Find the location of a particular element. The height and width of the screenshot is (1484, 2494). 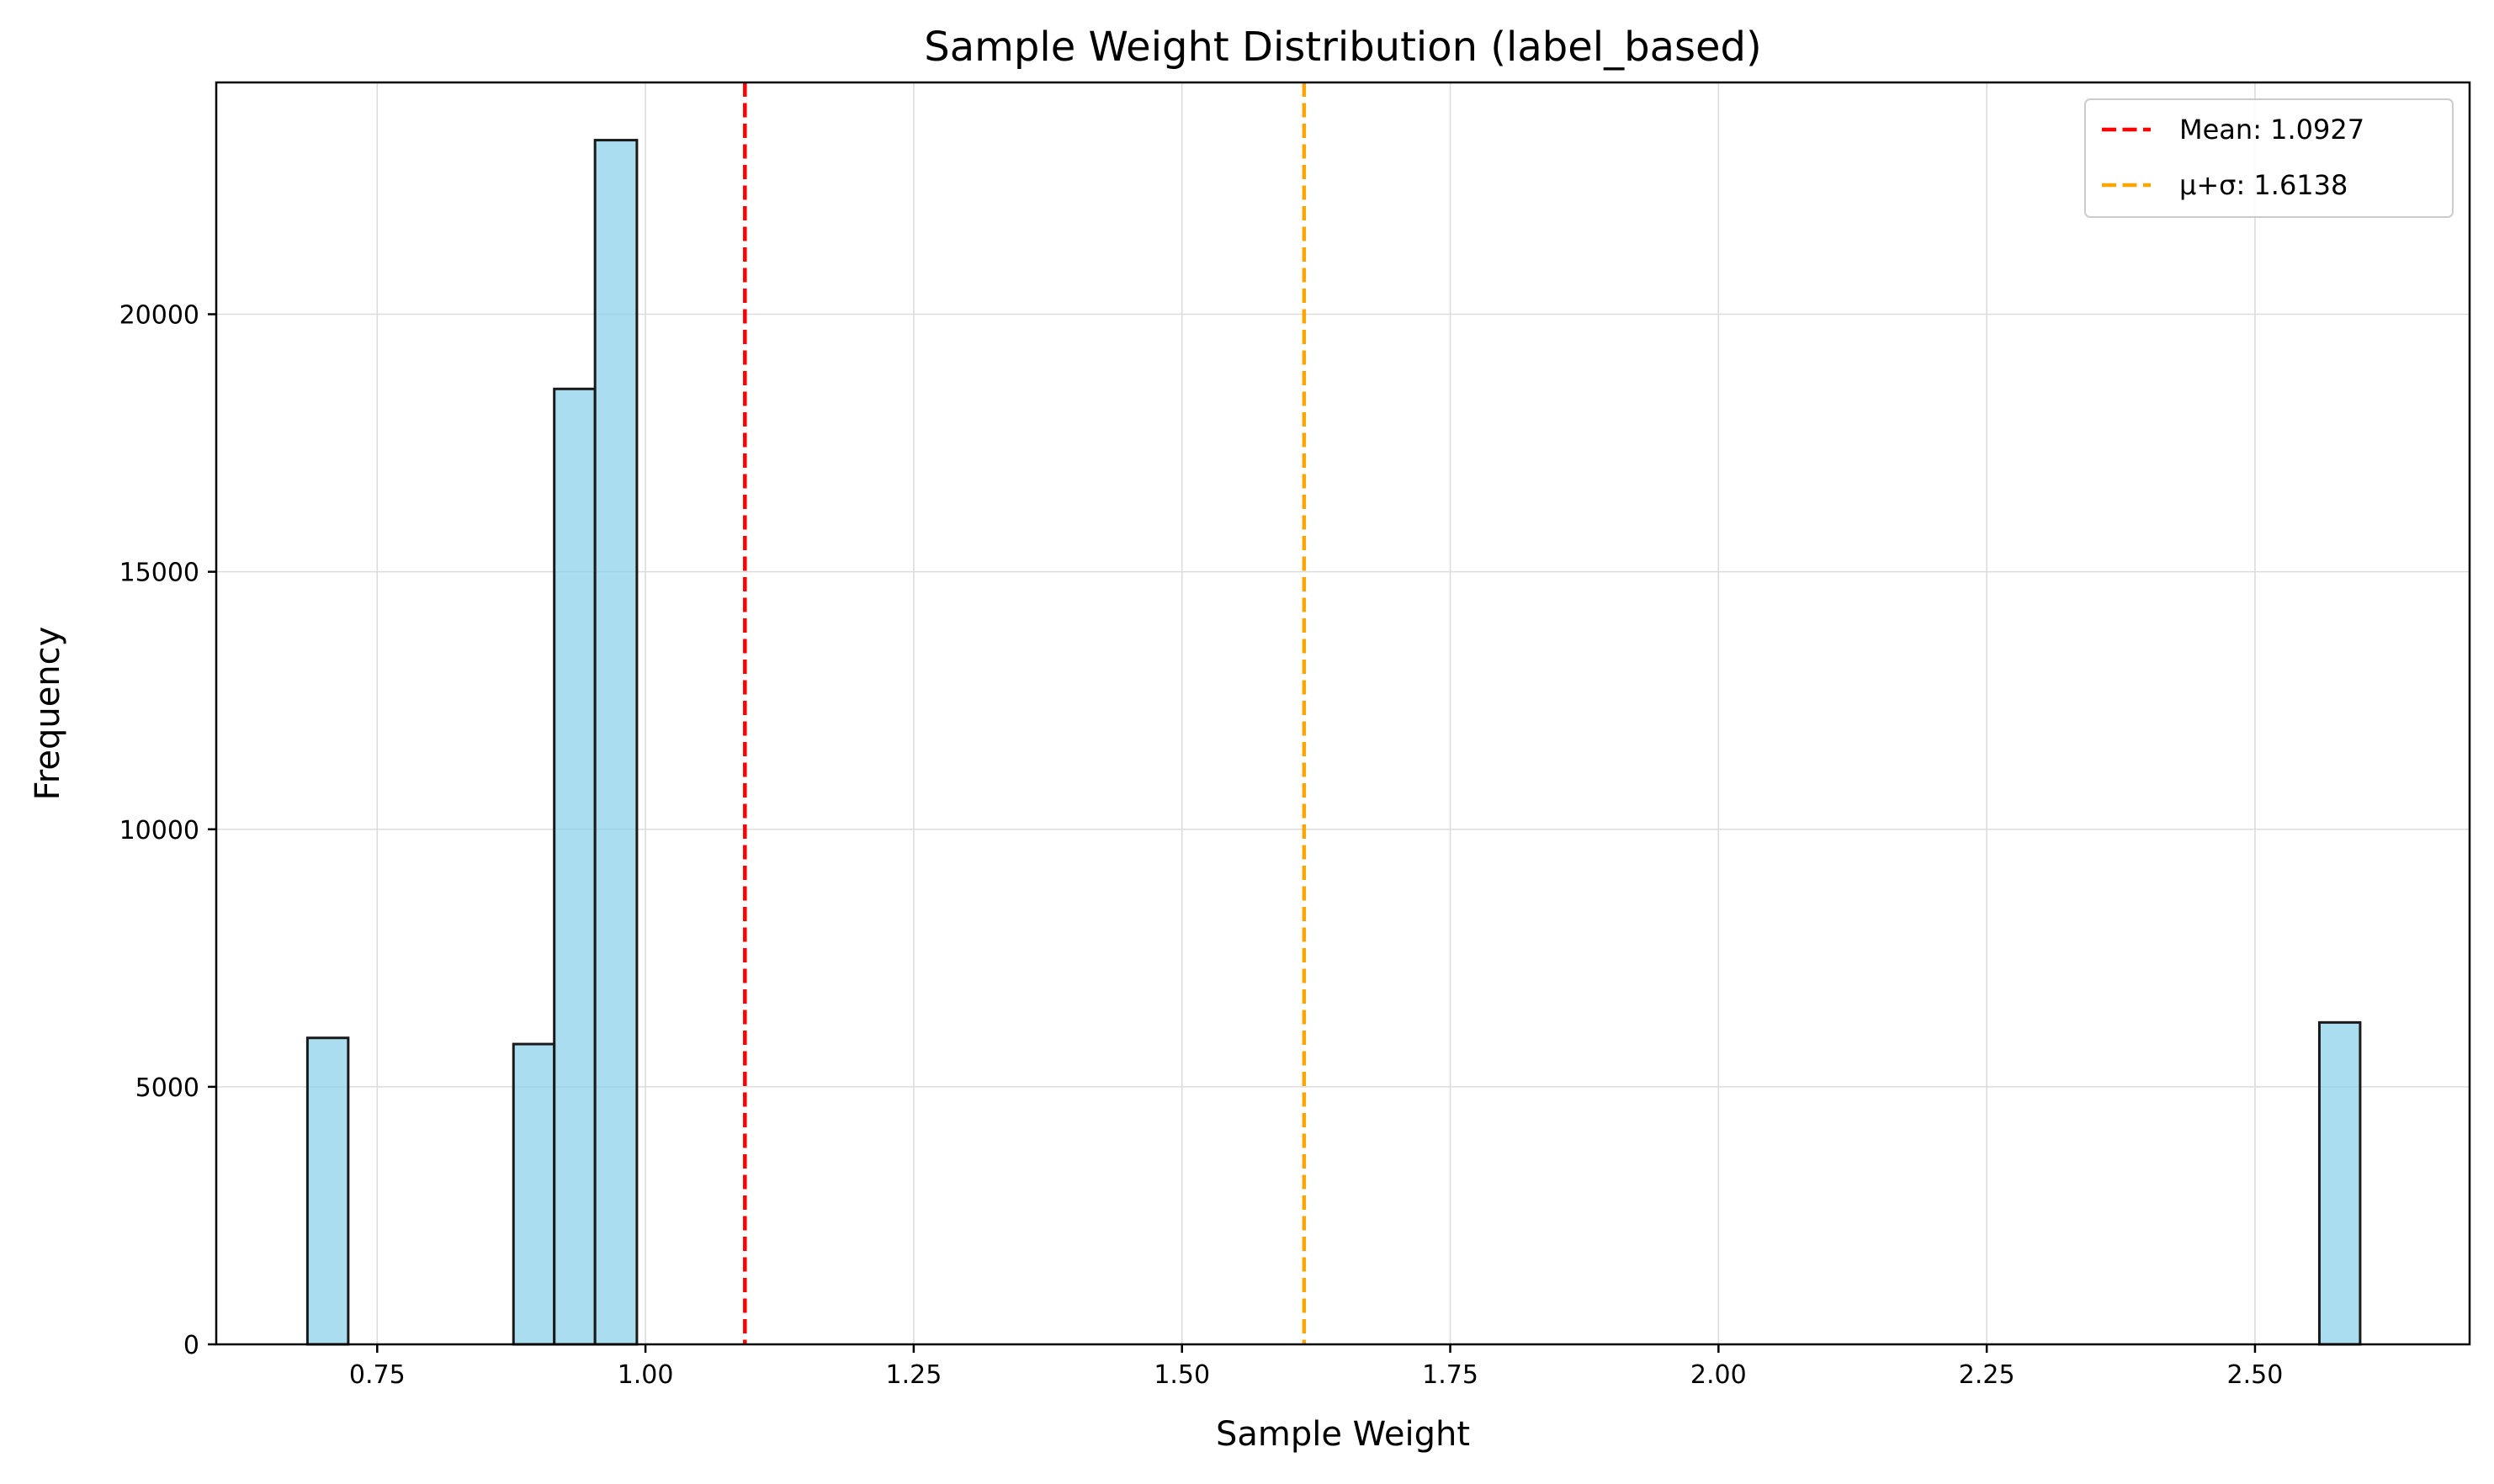

x-tick-label: 1.50 is located at coordinates (1182, 1375).